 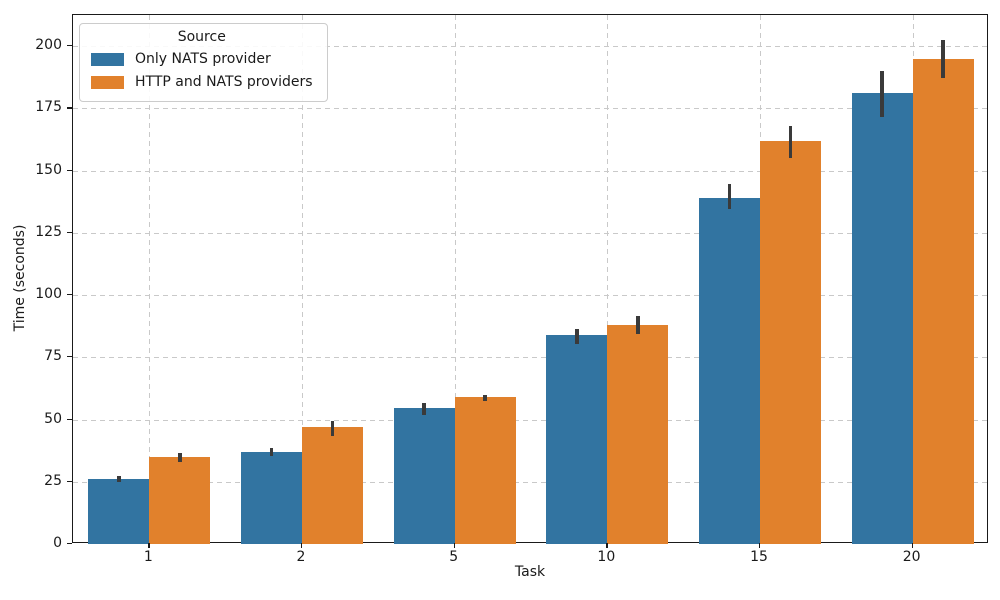 I want to click on x-tick-label: 20, so click(x=911, y=557).